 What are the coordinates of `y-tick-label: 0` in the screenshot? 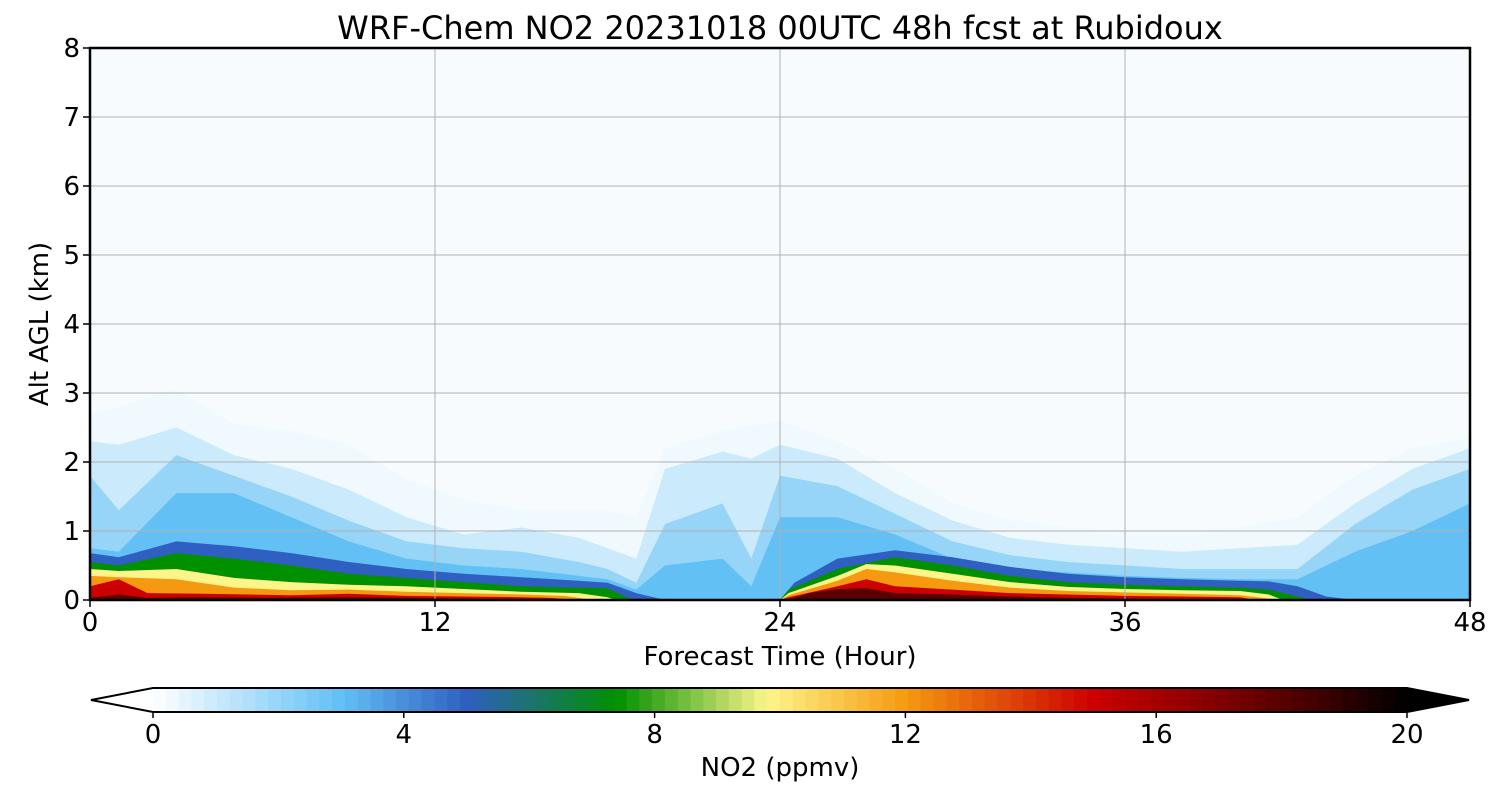 It's located at (71, 601).